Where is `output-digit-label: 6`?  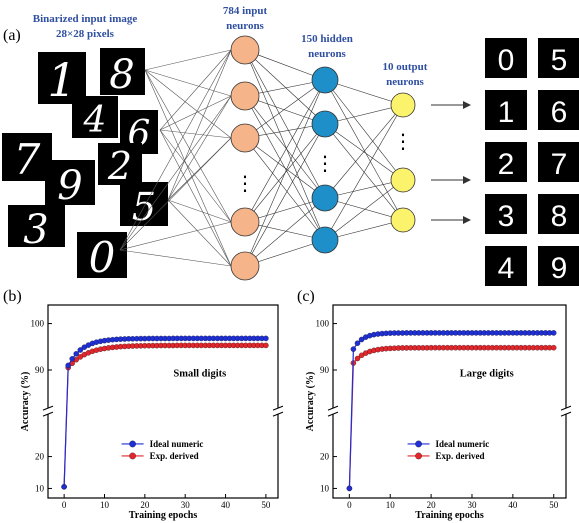 output-digit-label: 6 is located at coordinates (559, 112).